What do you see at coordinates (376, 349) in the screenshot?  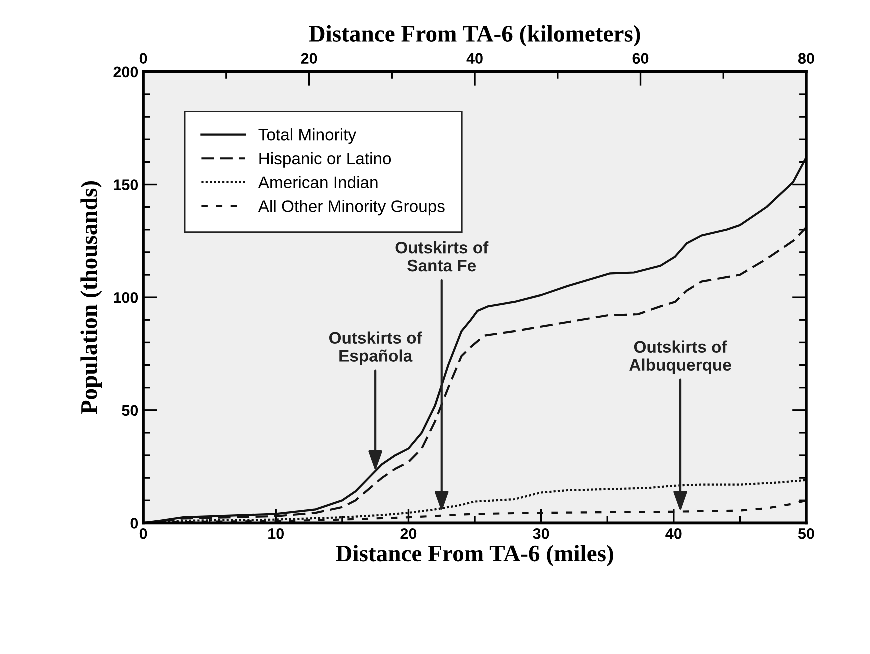 I see `annotation: Outskirts of Española` at bounding box center [376, 349].